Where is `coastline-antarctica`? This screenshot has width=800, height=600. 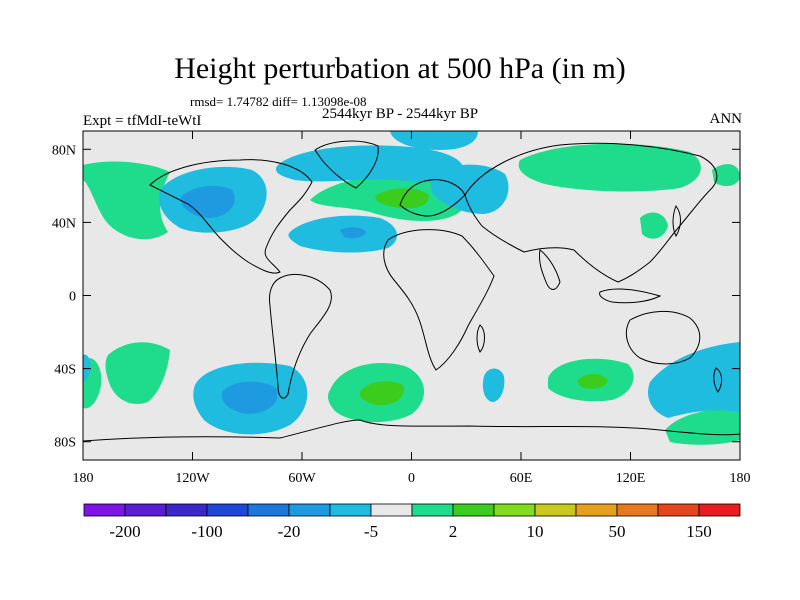 coastline-antarctica is located at coordinates (411, 430).